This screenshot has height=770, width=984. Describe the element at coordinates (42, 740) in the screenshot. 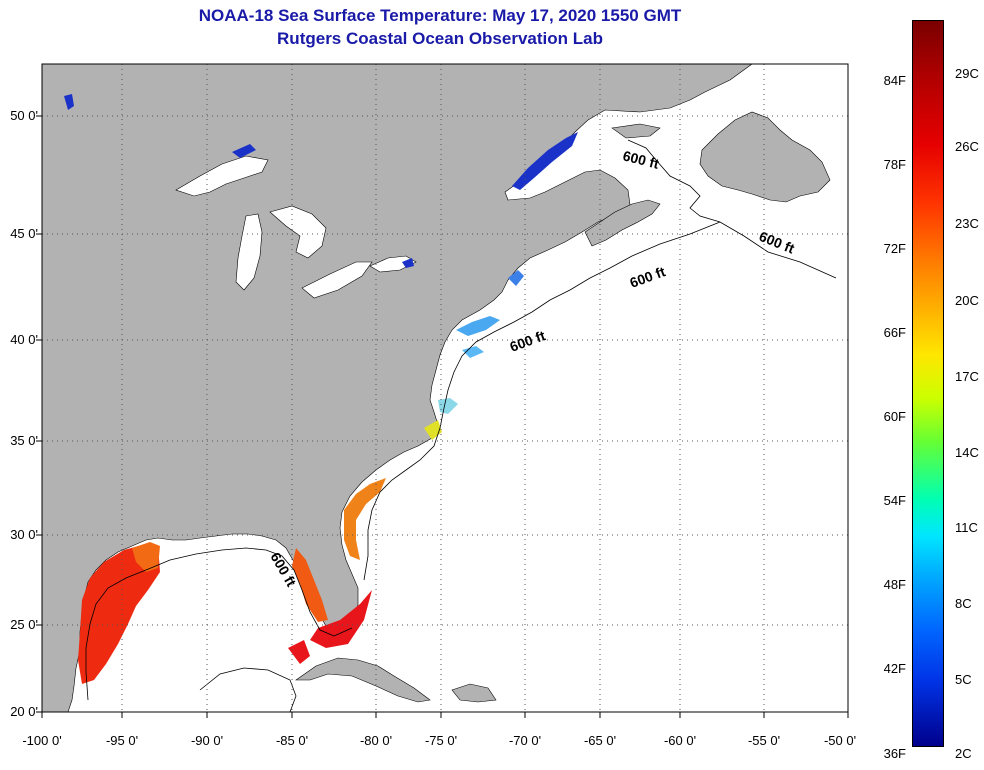

I see `lon-label: -100 0'` at that location.